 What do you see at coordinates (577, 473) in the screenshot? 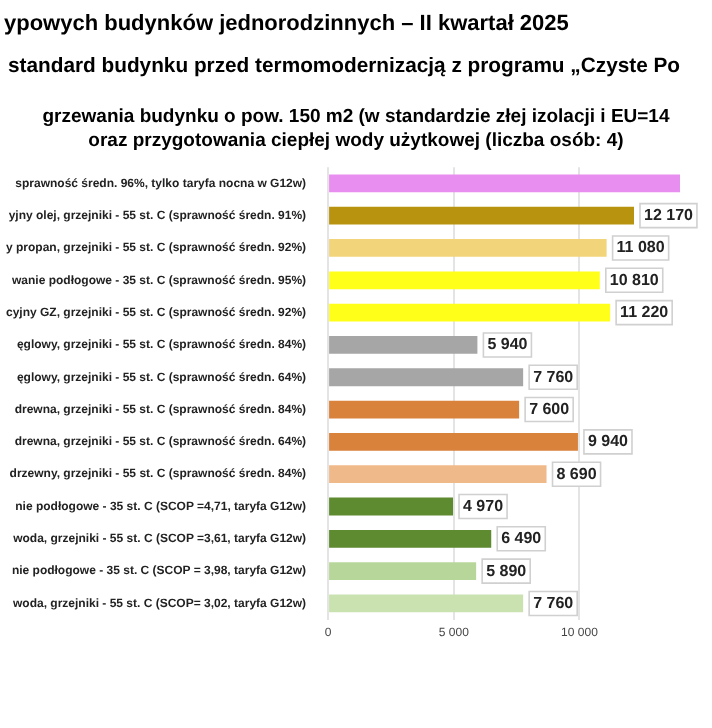
I see `data-label: 8 690` at bounding box center [577, 473].